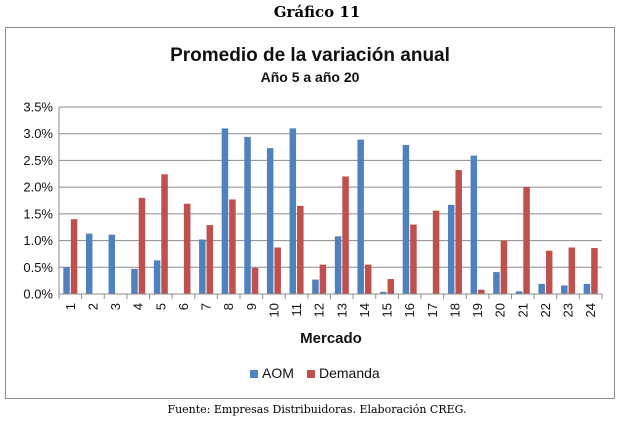 The width and height of the screenshot is (634, 426). What do you see at coordinates (387, 310) in the screenshot?
I see `x-tick-label: 15` at bounding box center [387, 310].